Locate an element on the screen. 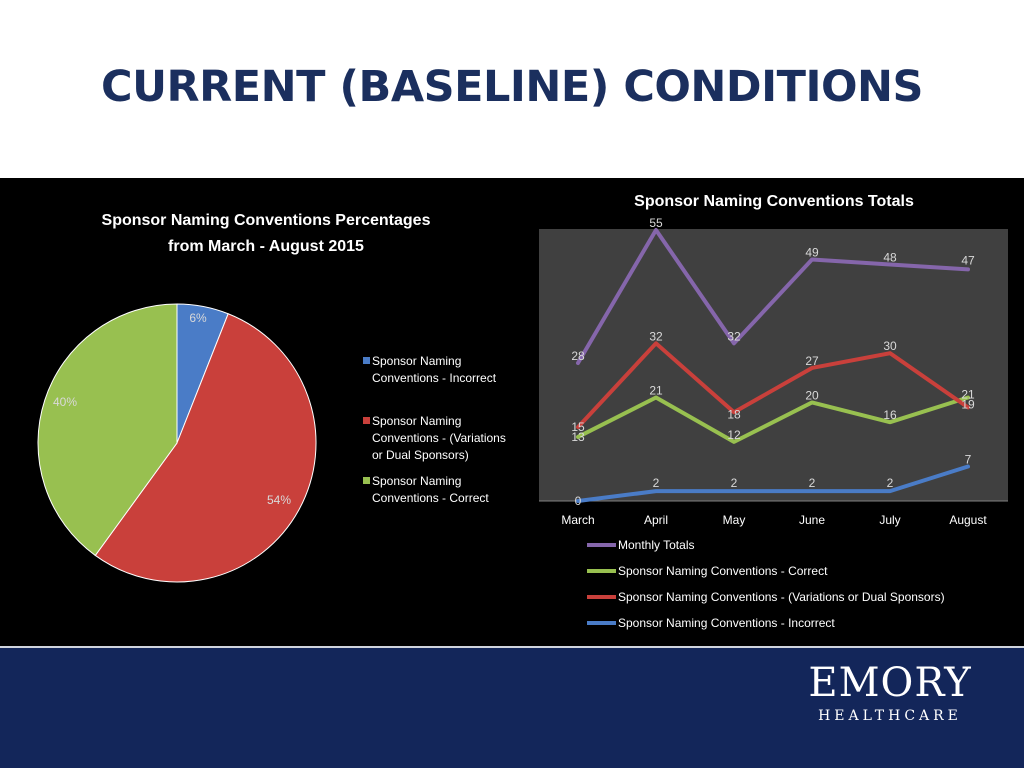  legend-label: Monthly Totals is located at coordinates (656, 545).